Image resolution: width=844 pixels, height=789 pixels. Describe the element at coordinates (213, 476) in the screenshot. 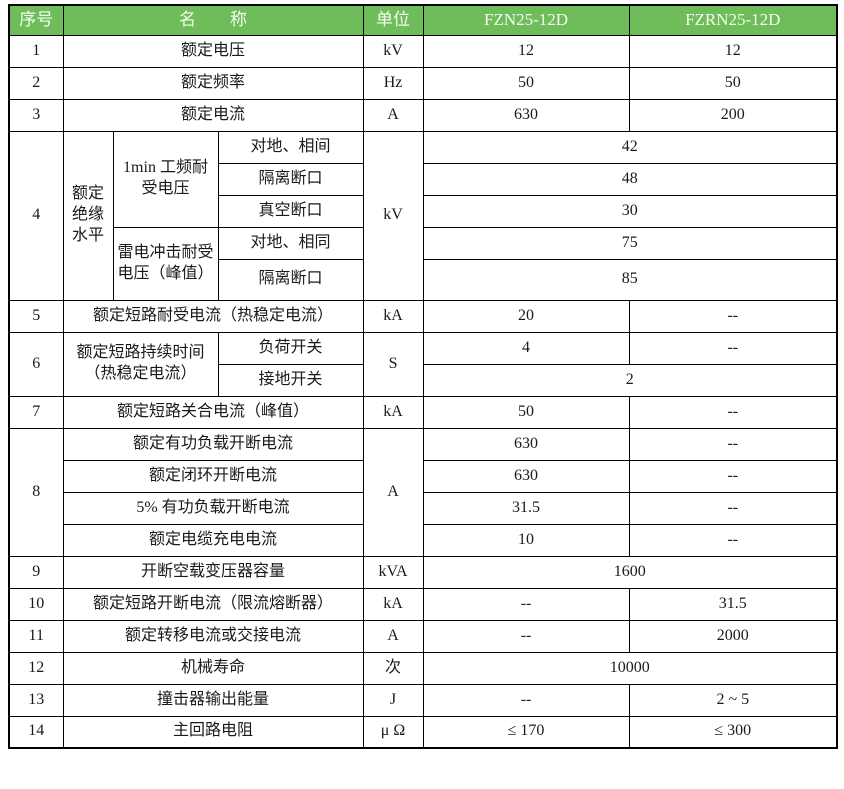

I see `row8-item2-name: 额定闭环开断电流` at that location.